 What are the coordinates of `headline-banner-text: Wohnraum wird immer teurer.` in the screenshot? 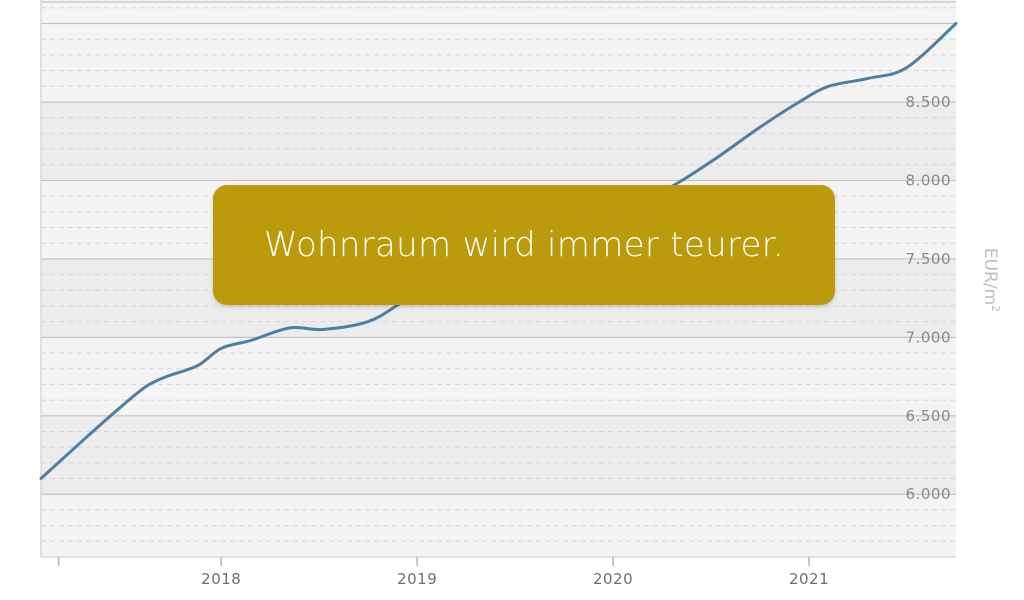 It's located at (524, 245).